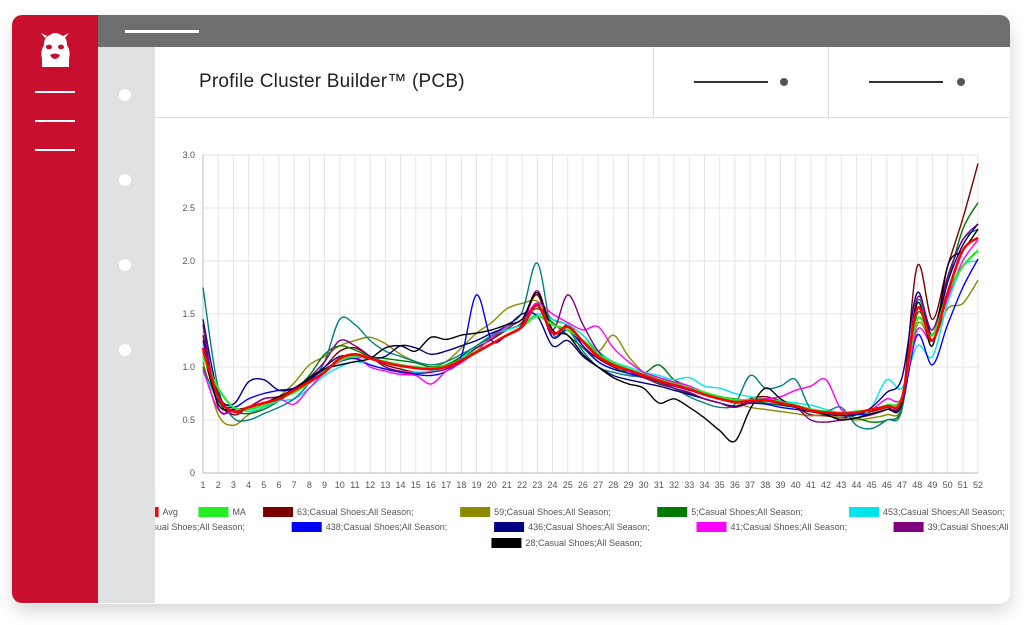 The height and width of the screenshot is (625, 1024). Describe the element at coordinates (192, 473) in the screenshot. I see `y-tick-label: 0` at that location.